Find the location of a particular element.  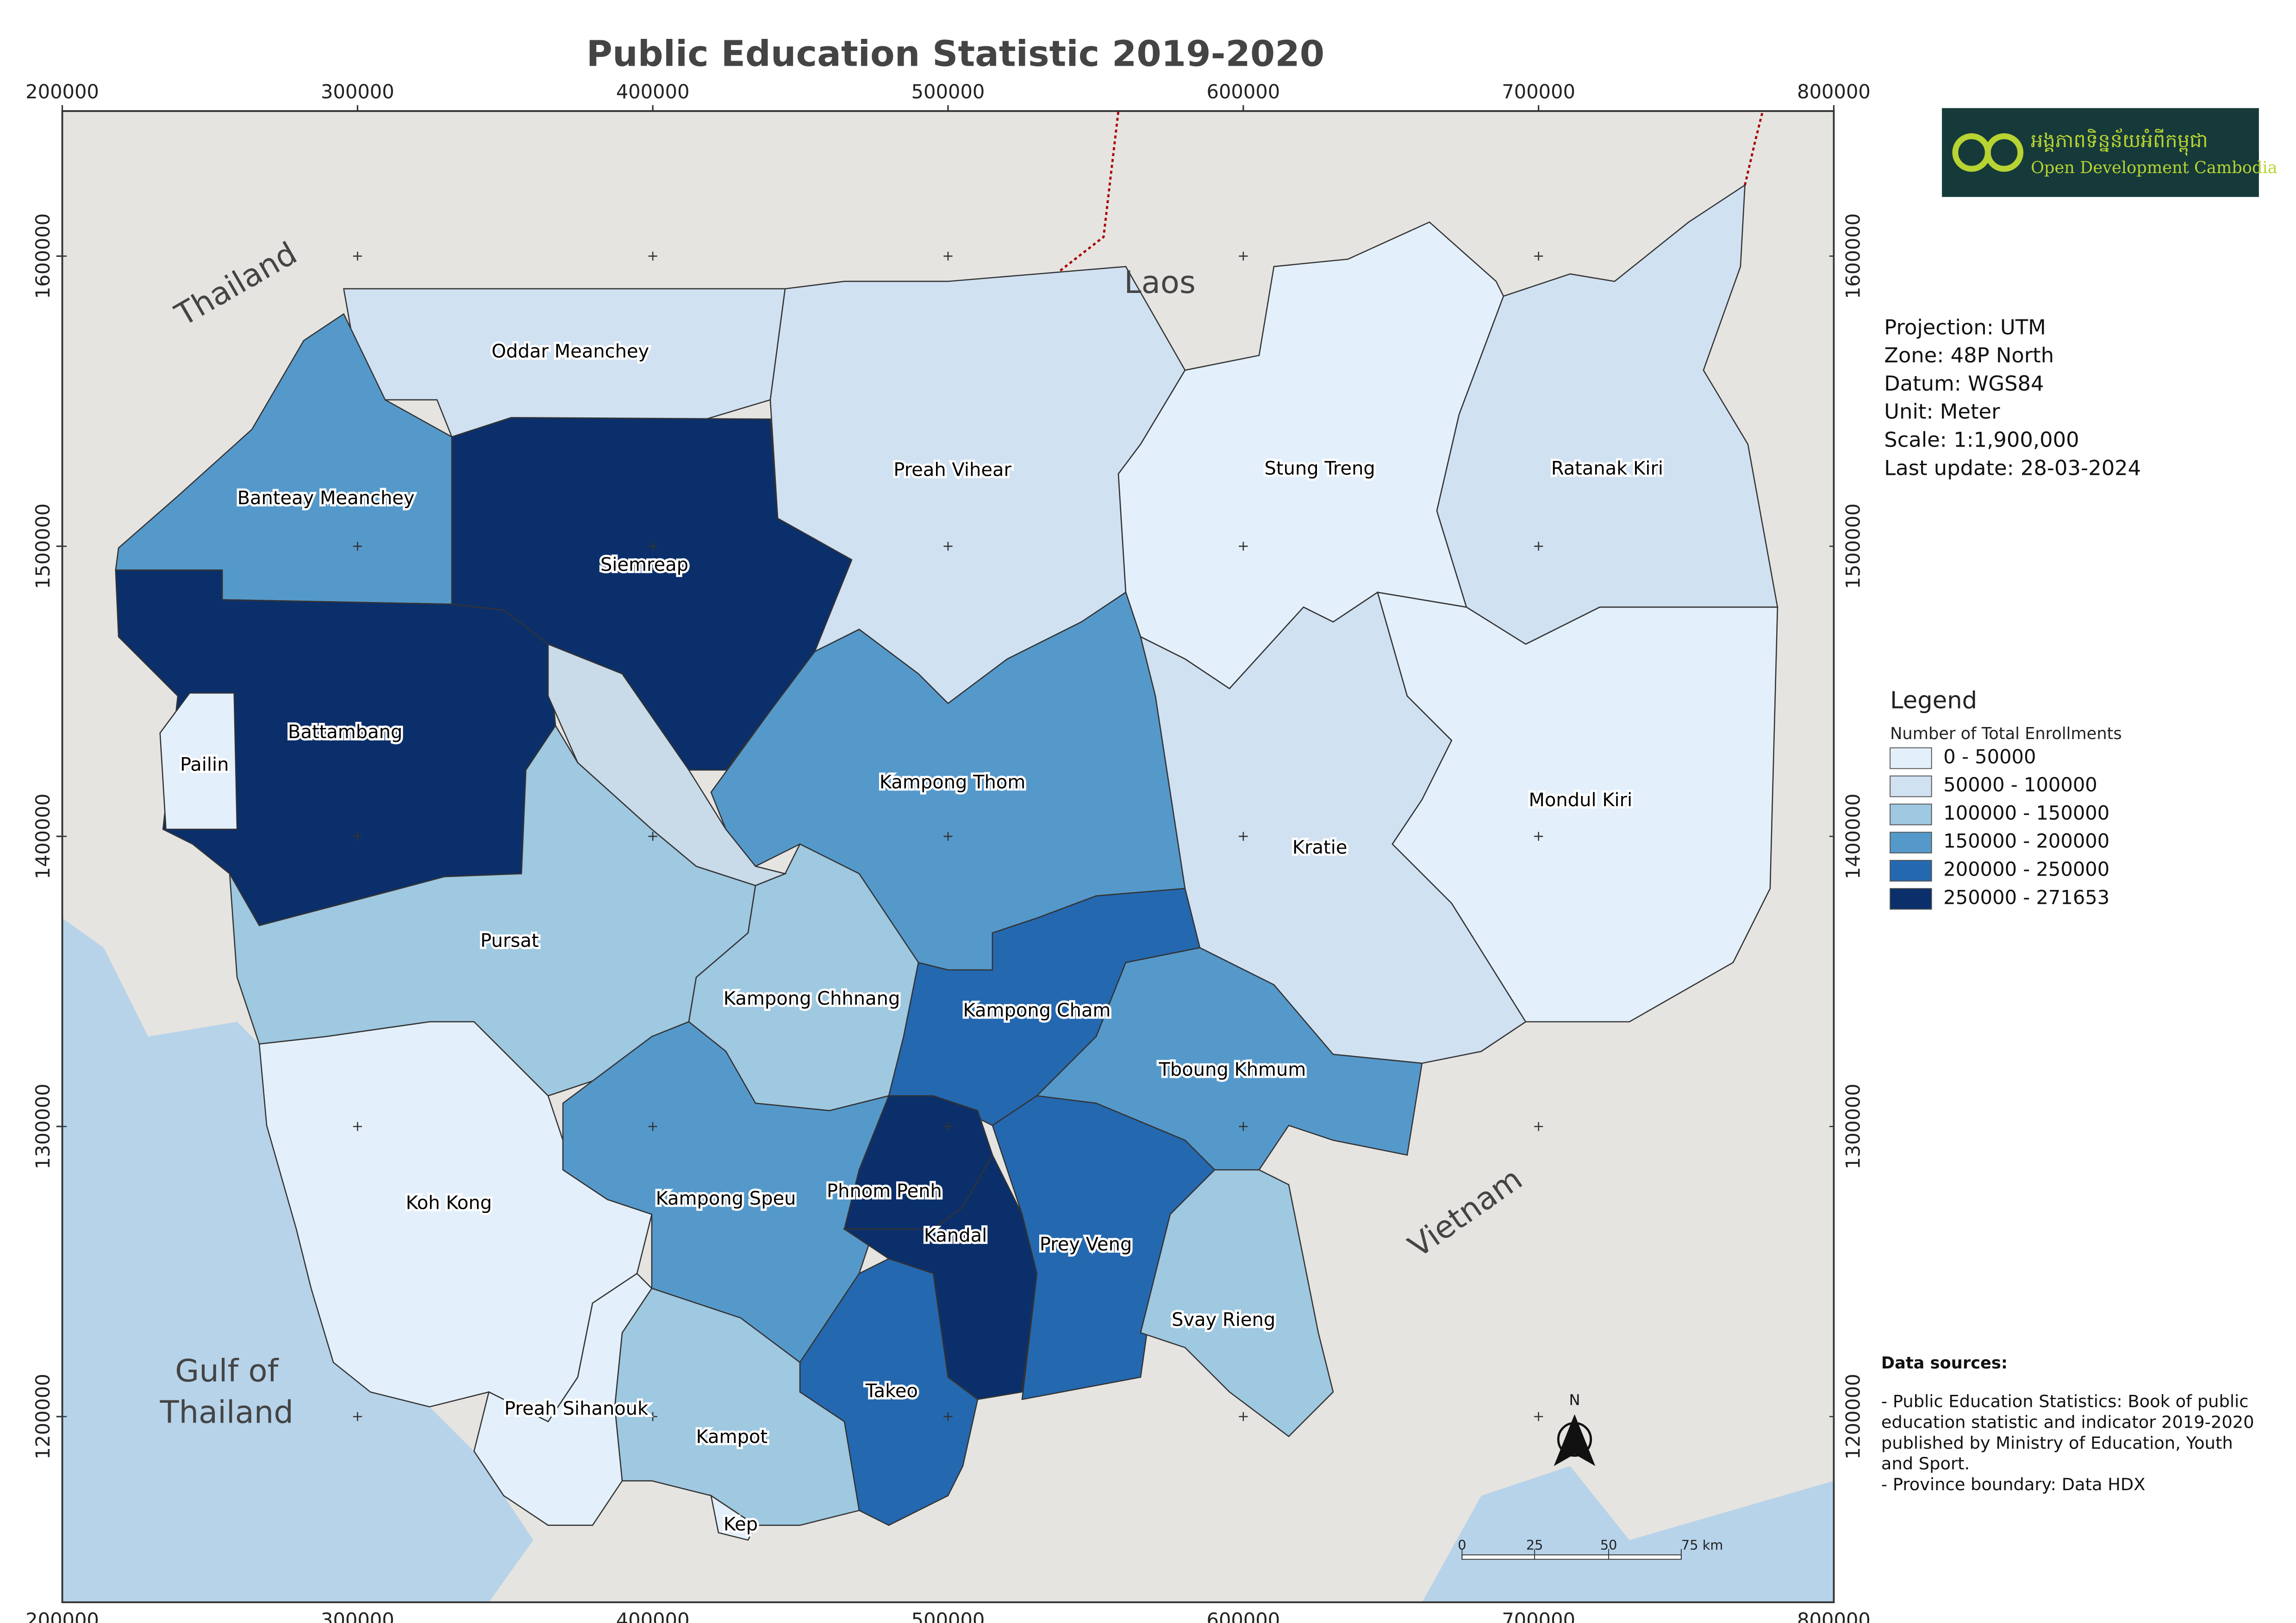

province-label: Battambang is located at coordinates (345, 732).